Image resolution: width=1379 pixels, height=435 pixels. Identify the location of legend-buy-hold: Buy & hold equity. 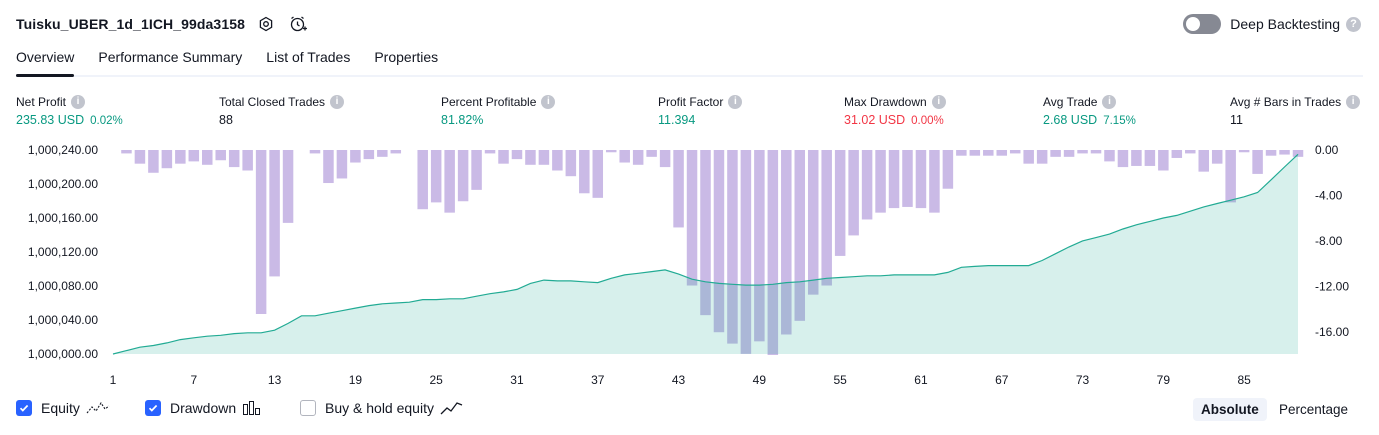
(382, 408).